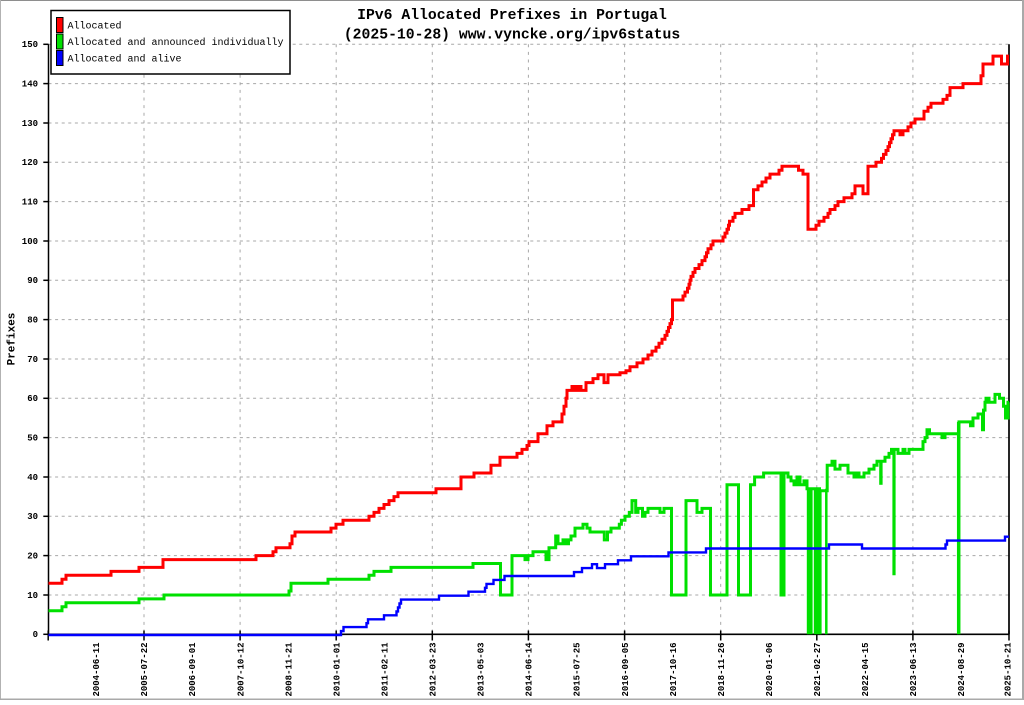 This screenshot has height=705, width=1024. What do you see at coordinates (866, 670) in the screenshot?
I see `svg-text: 2022-04-15` at bounding box center [866, 670].